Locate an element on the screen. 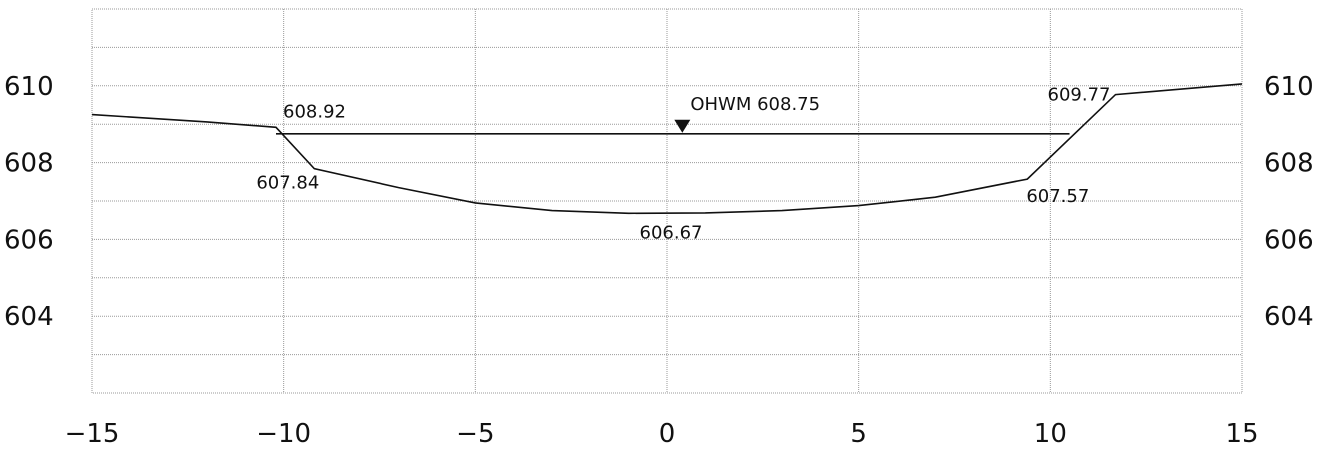 The image size is (1323, 449). y-tick-label-right: 610 is located at coordinates (1289, 87).